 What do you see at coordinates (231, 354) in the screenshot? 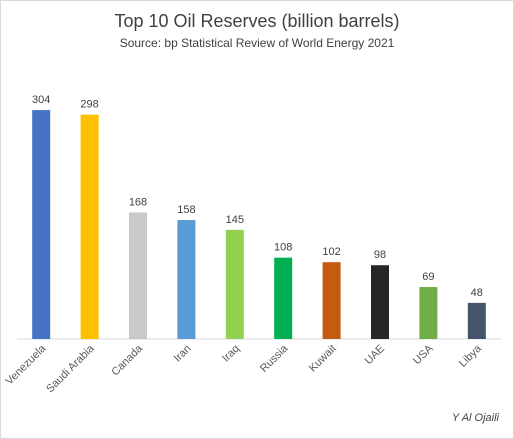
I see `x-tick-label-iraq: Iraq` at bounding box center [231, 354].